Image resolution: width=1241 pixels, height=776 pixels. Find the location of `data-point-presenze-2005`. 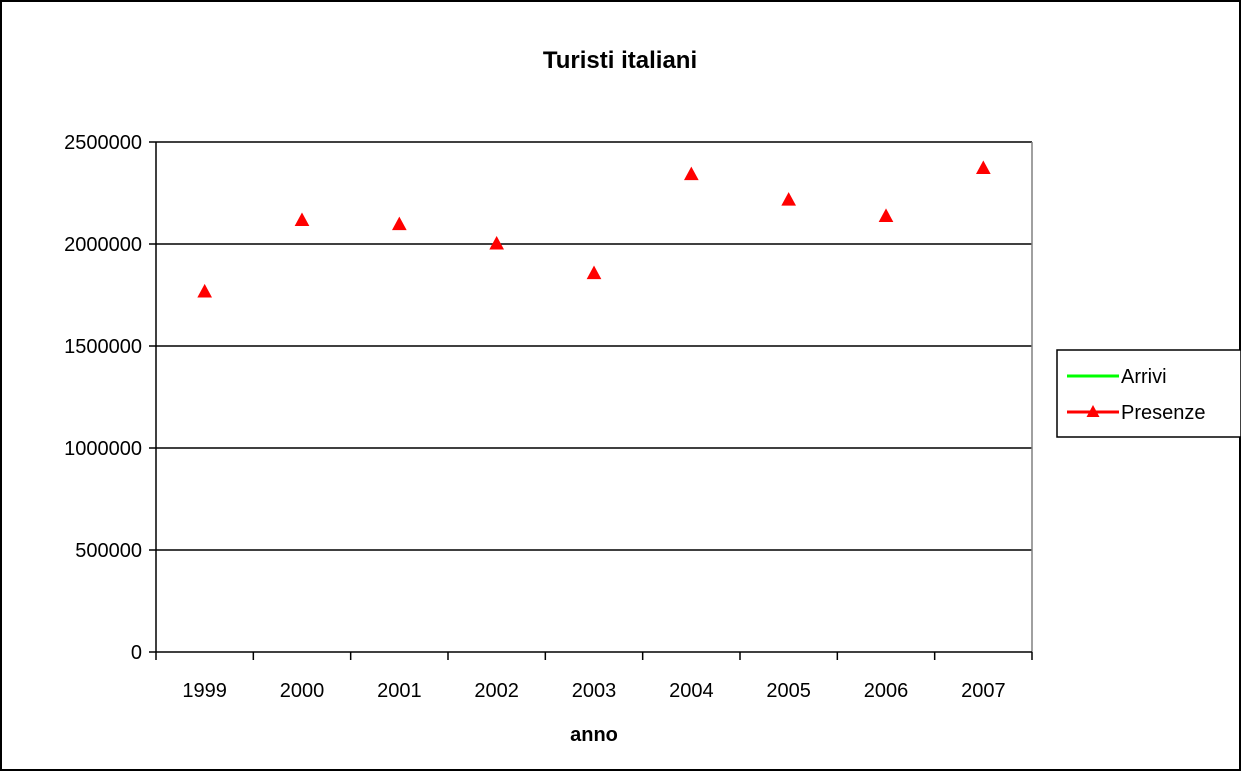

data-point-presenze-2005 is located at coordinates (789, 199).